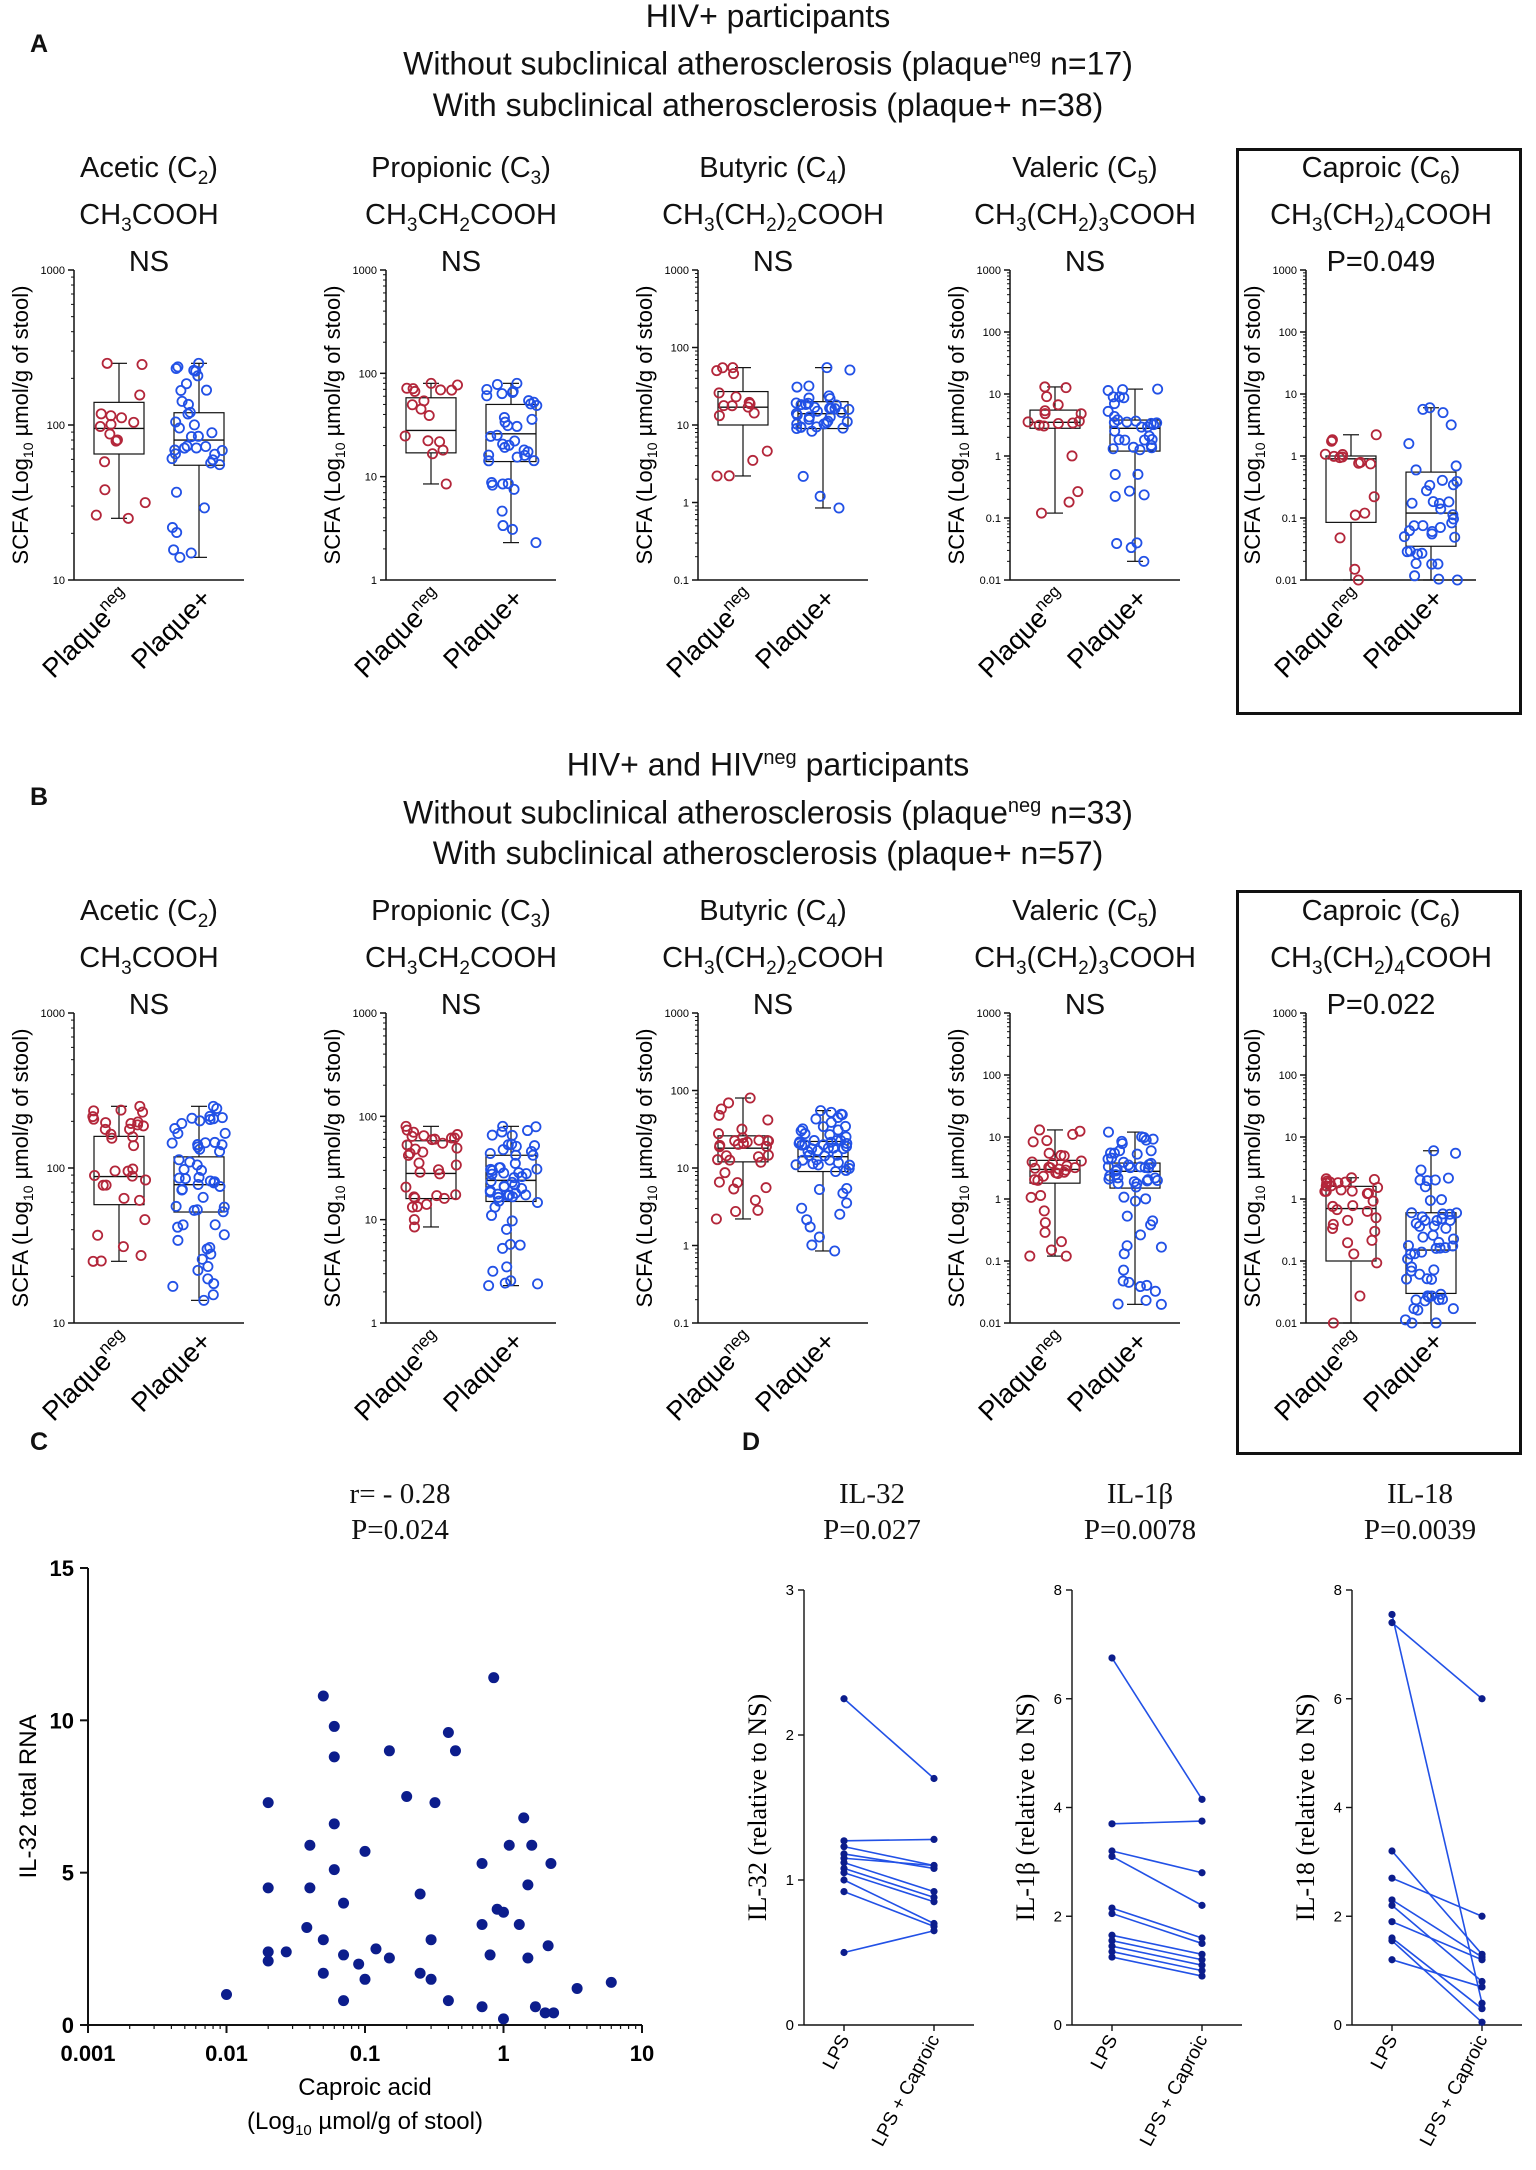 Image resolution: width=1536 pixels, height=2170 pixels. Describe the element at coordinates (461, 261) in the screenshot. I see `p-value-label: NS` at that location.